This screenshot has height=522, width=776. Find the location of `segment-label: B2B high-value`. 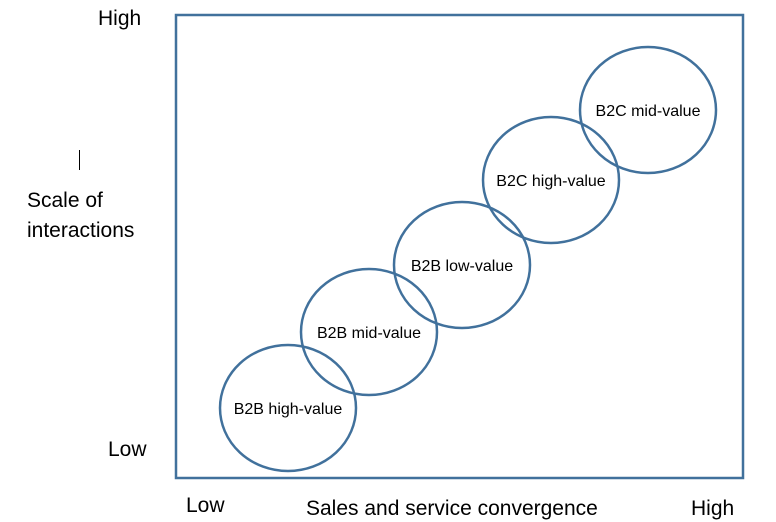

segment-label: B2B high-value is located at coordinates (288, 409).